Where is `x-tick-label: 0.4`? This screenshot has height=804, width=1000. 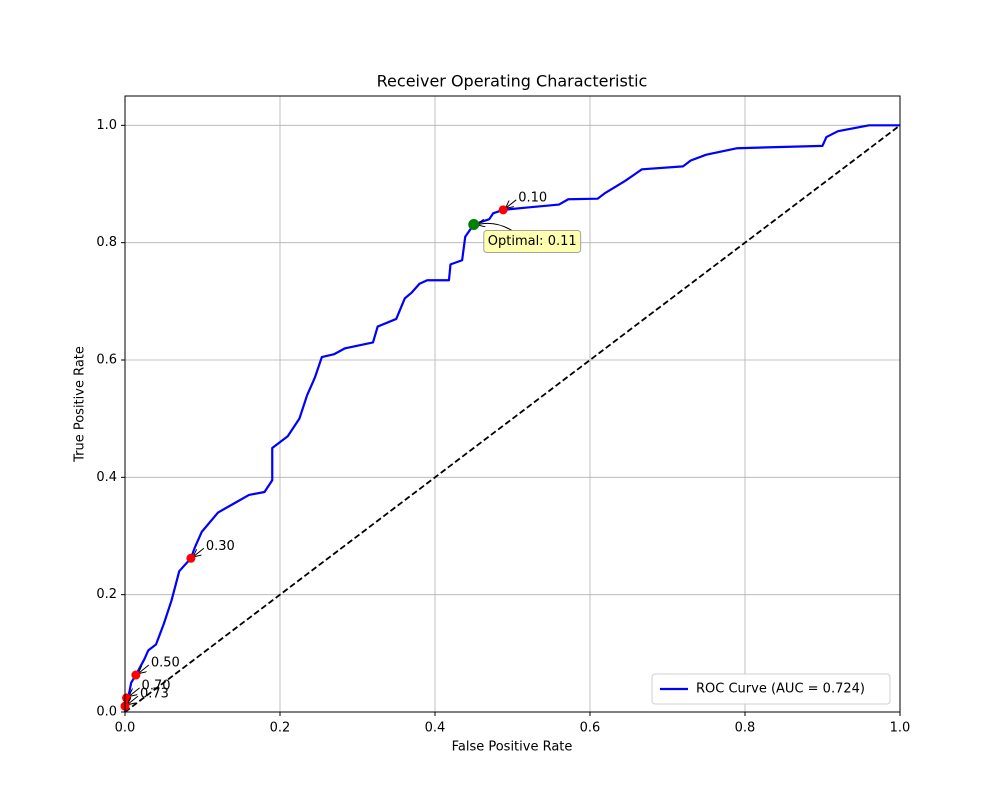
x-tick-label: 0.4 is located at coordinates (435, 728).